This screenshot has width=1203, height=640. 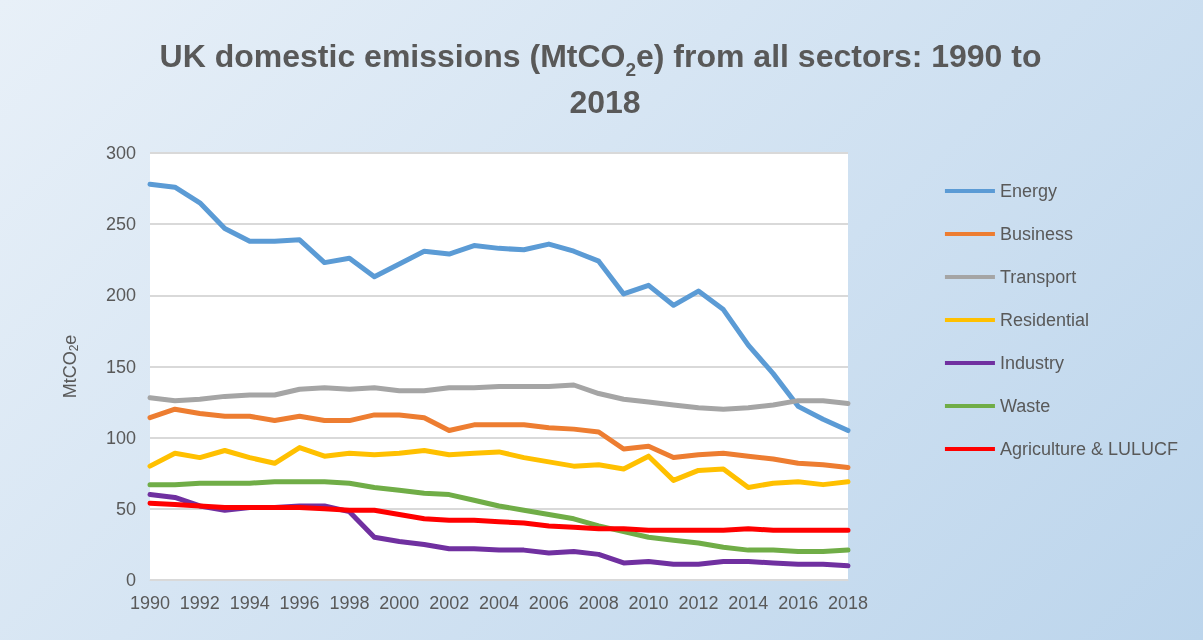 What do you see at coordinates (748, 603) in the screenshot?
I see `x-tick-label: 2014` at bounding box center [748, 603].